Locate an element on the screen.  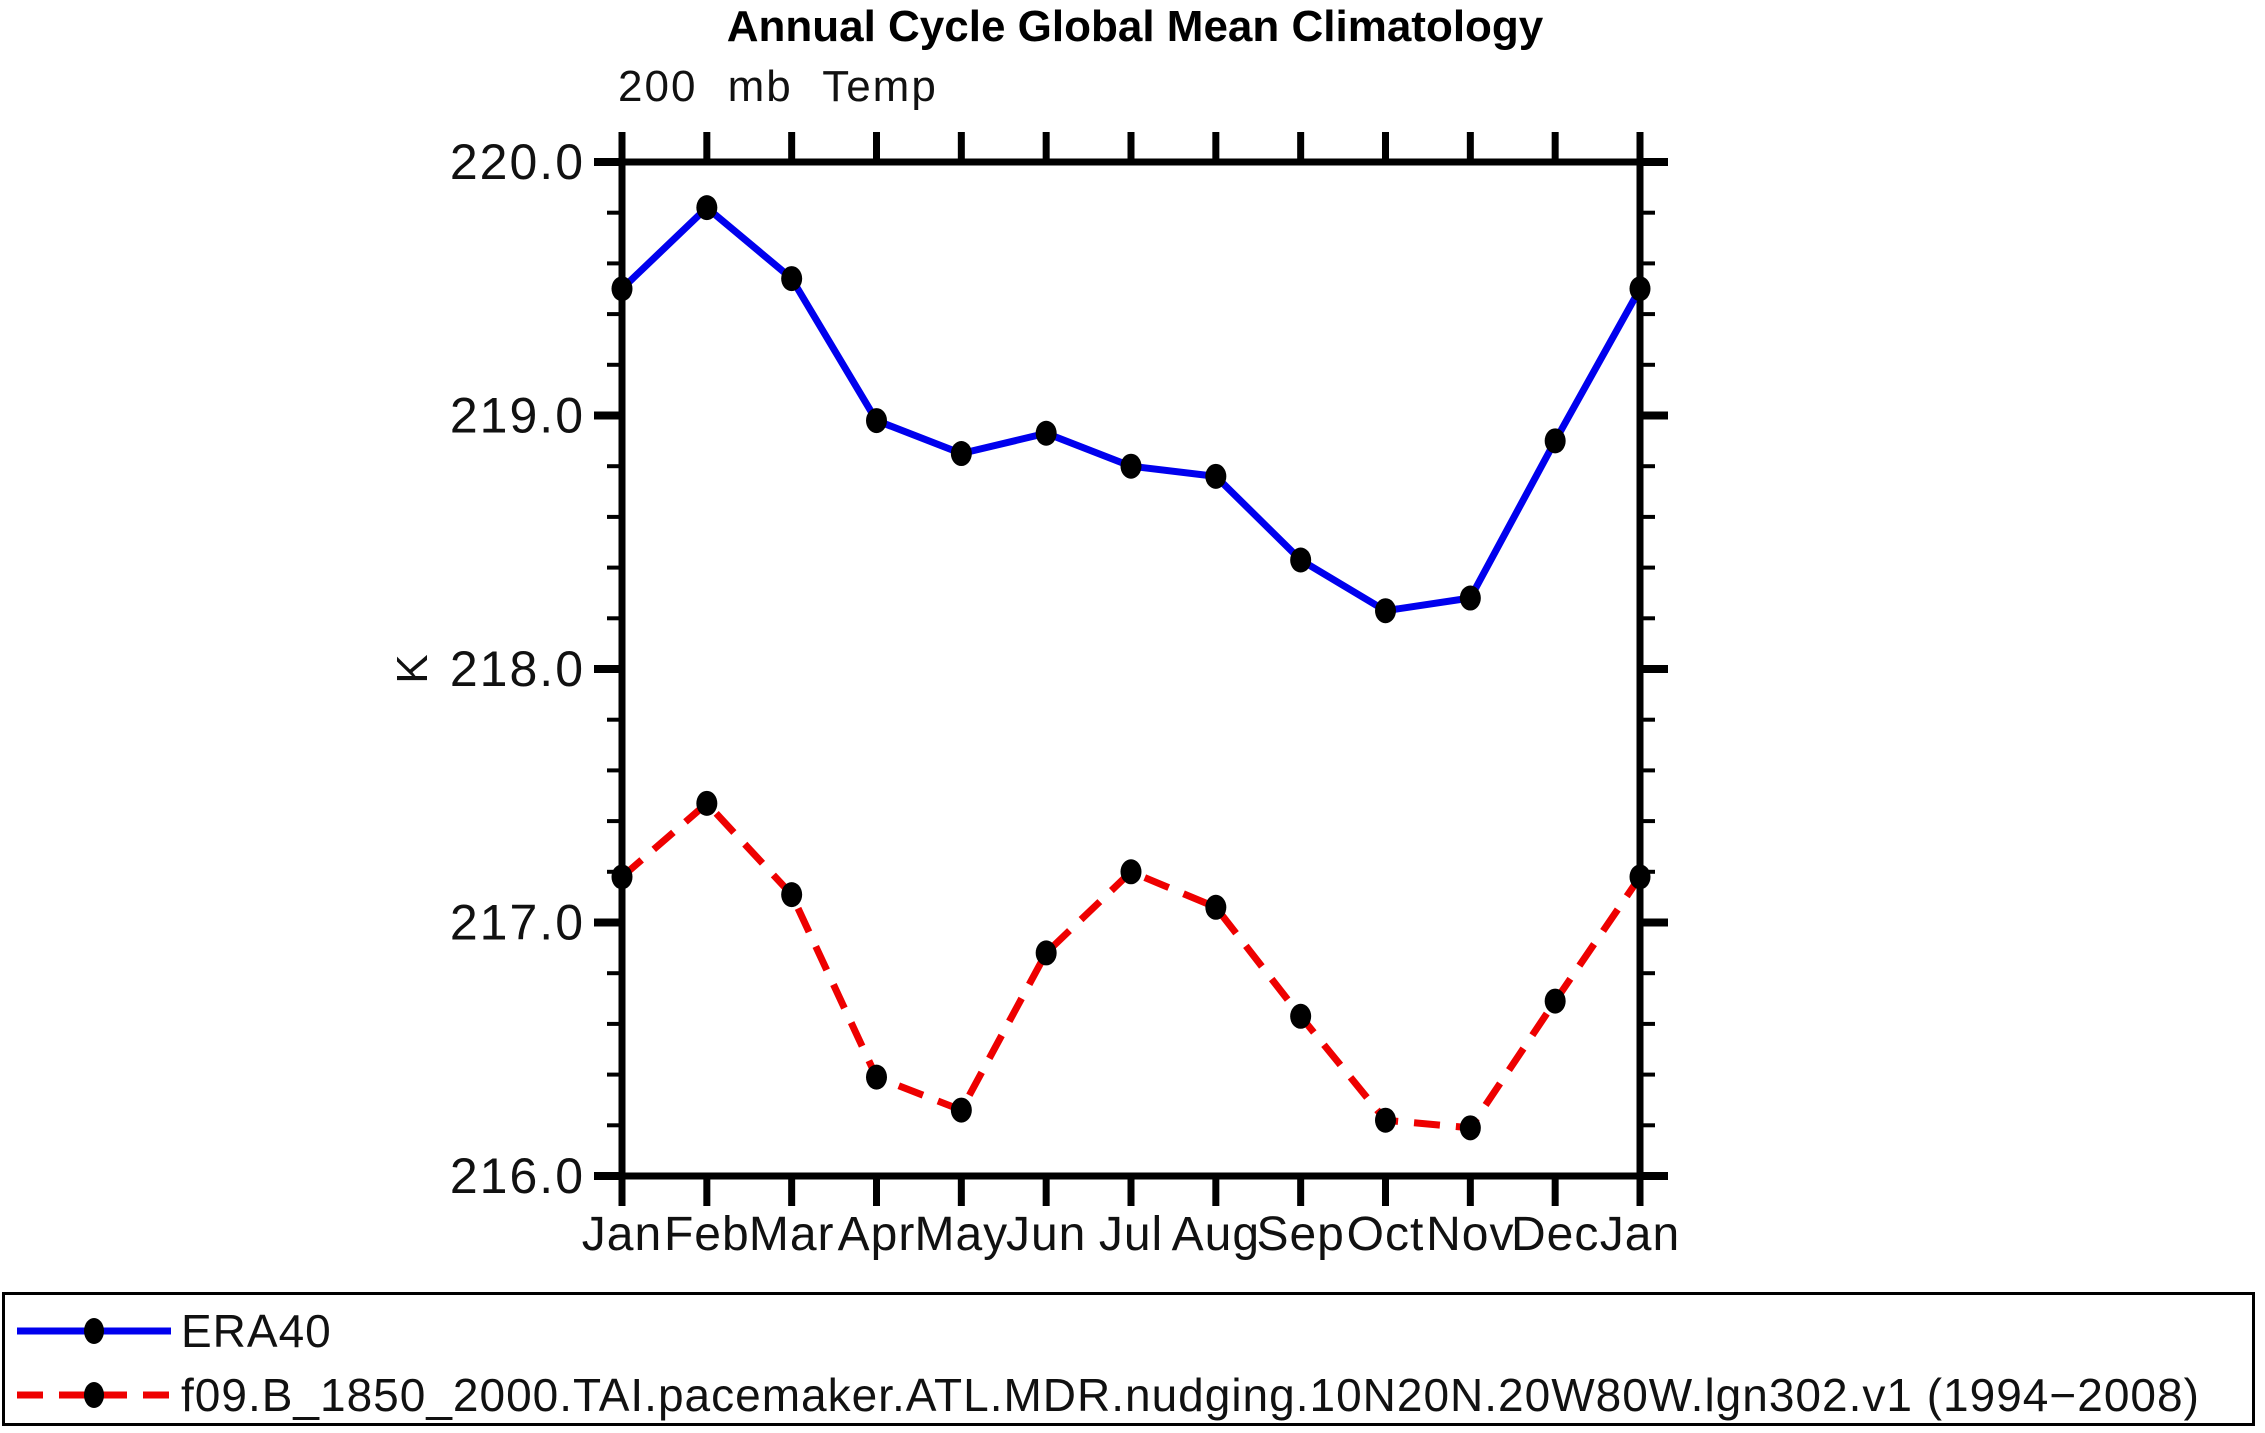
series-line-f09.B_1850 is located at coordinates (1131, 965).